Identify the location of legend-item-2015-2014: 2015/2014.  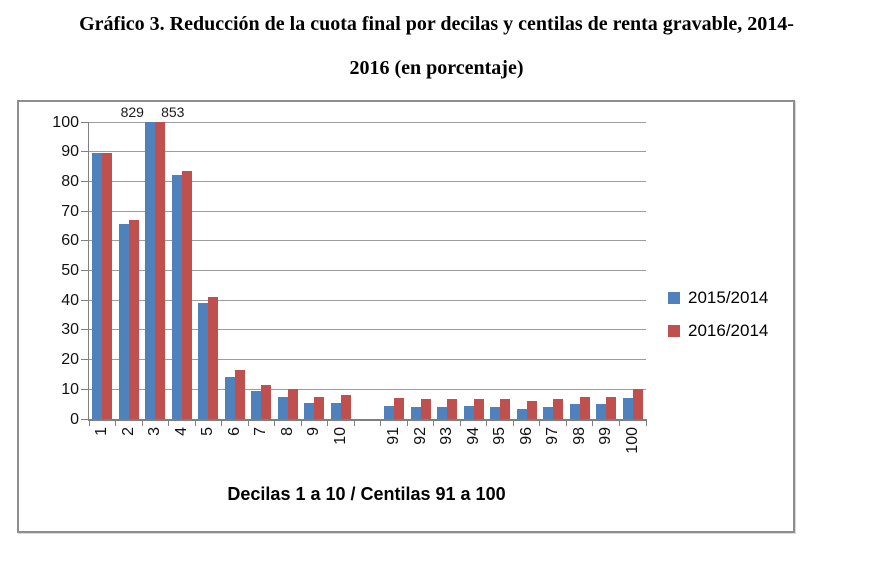
(718, 297).